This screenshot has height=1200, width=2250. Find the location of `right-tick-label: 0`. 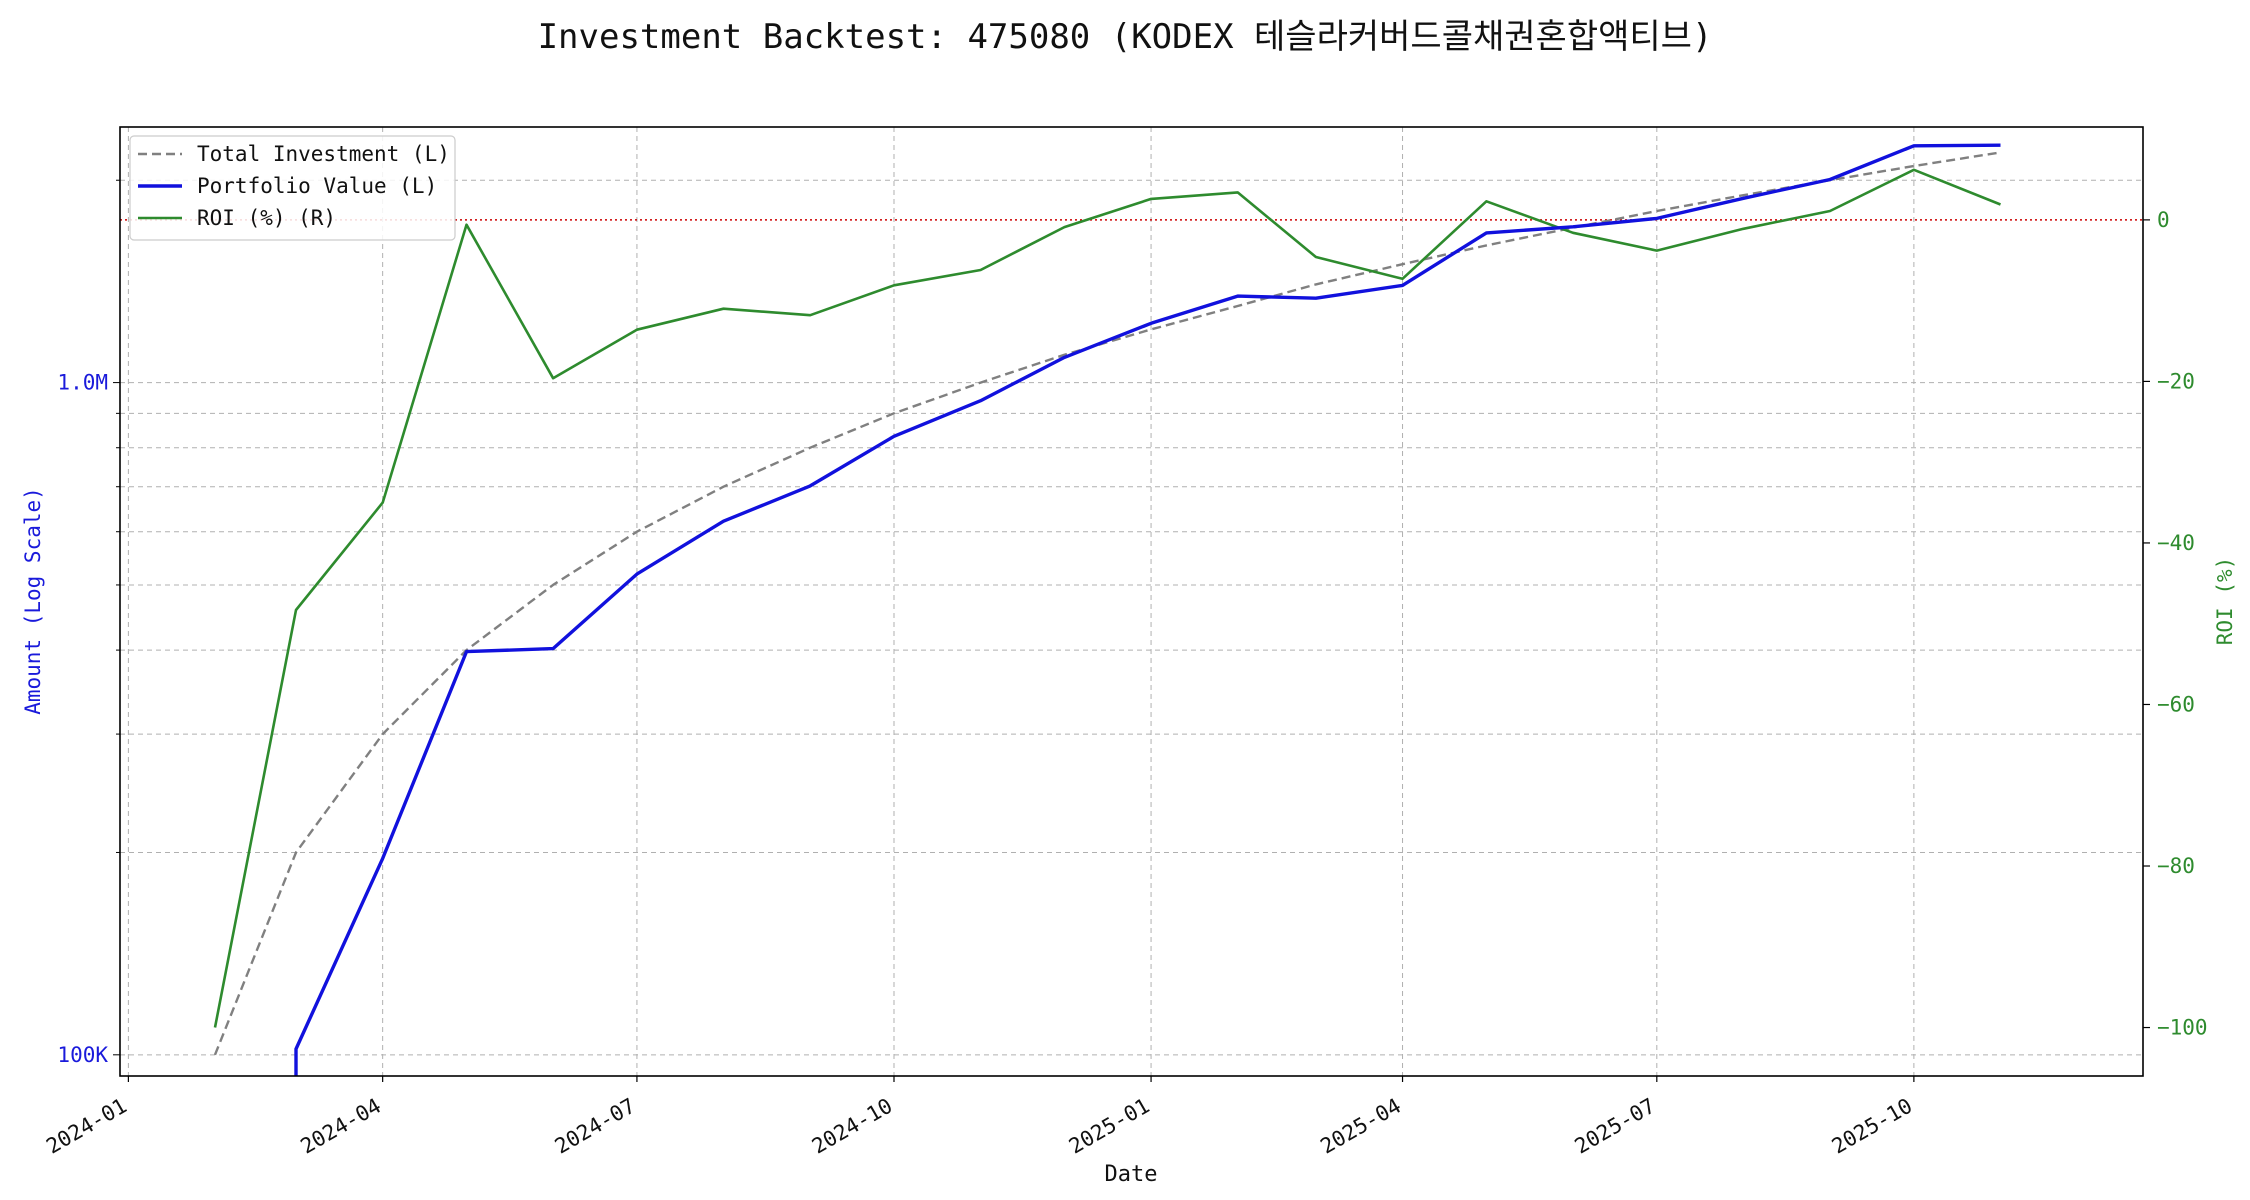

right-tick-label: 0 is located at coordinates (2163, 220).